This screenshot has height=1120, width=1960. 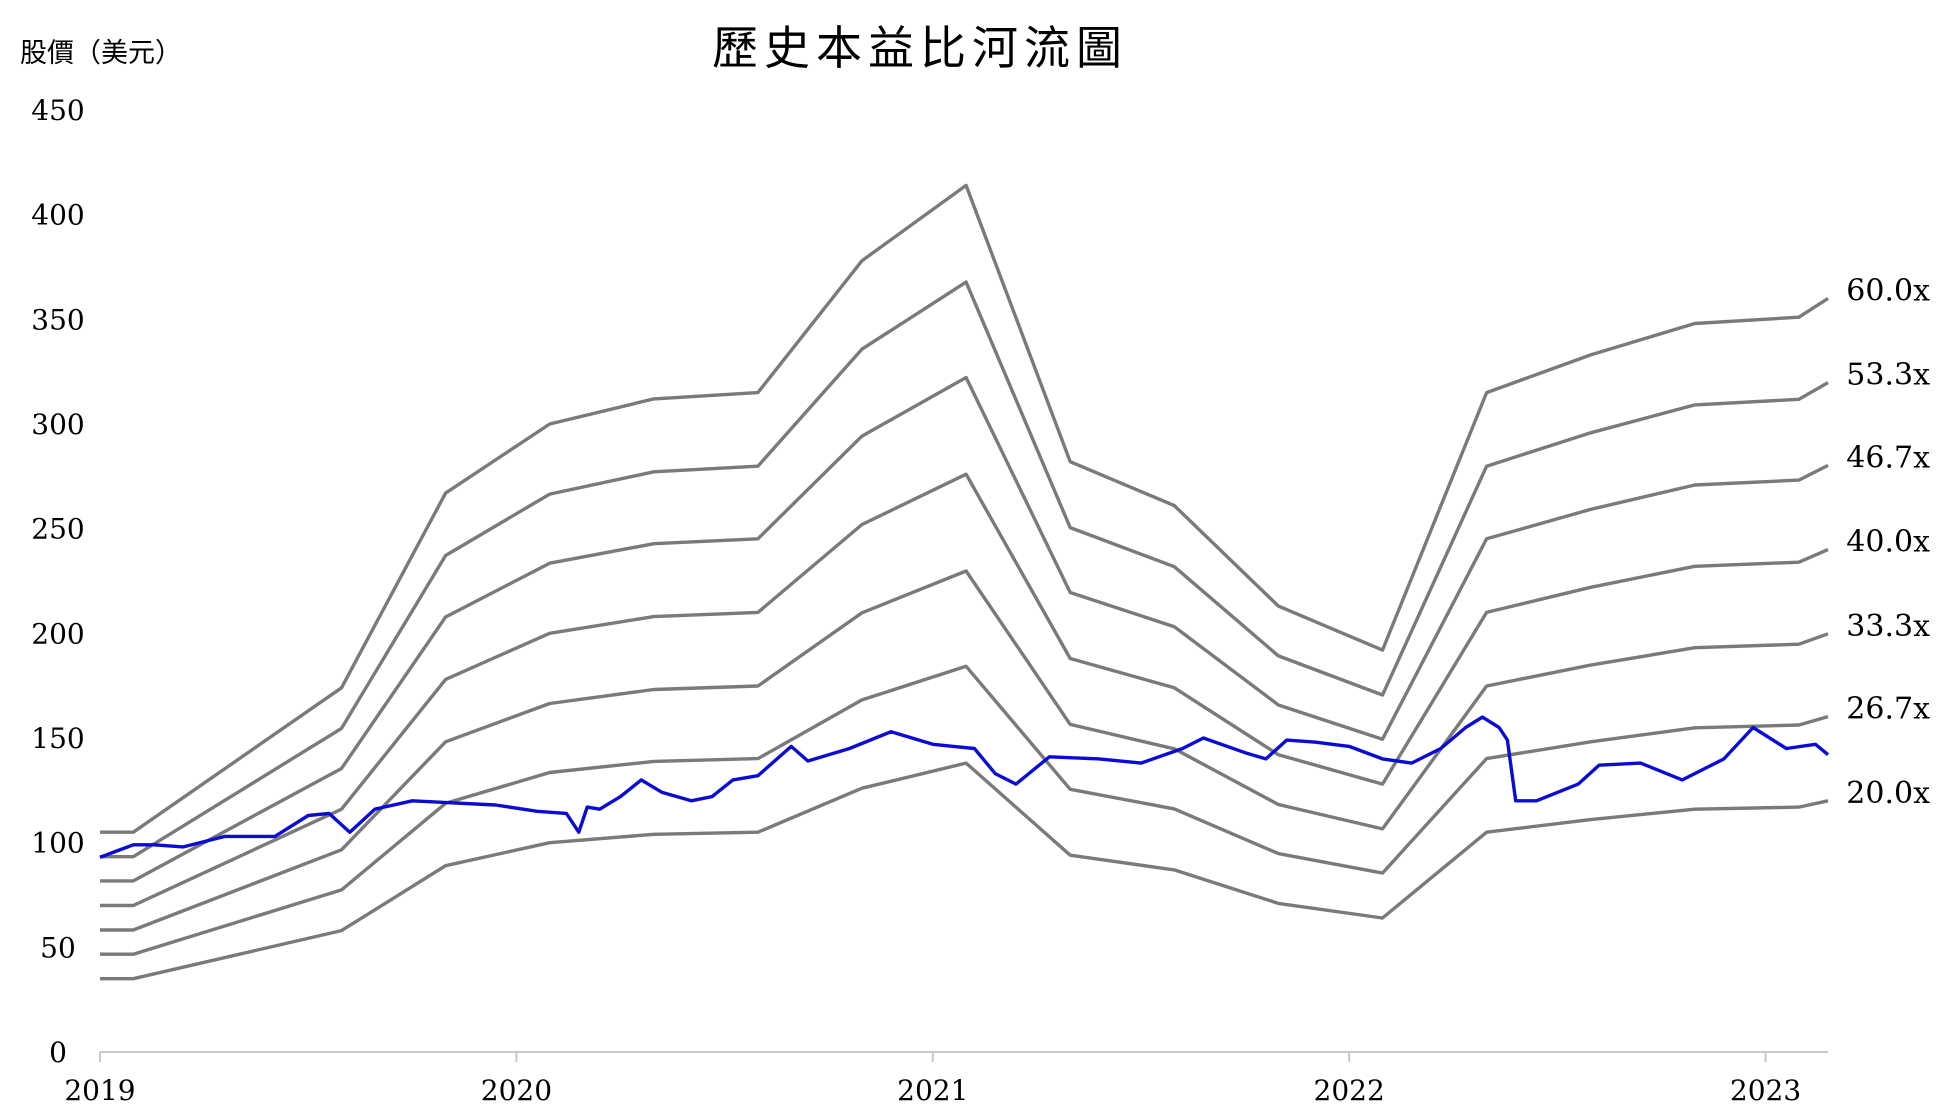 I want to click on chart-title: 歷史本益比河流圖, so click(x=920, y=48).